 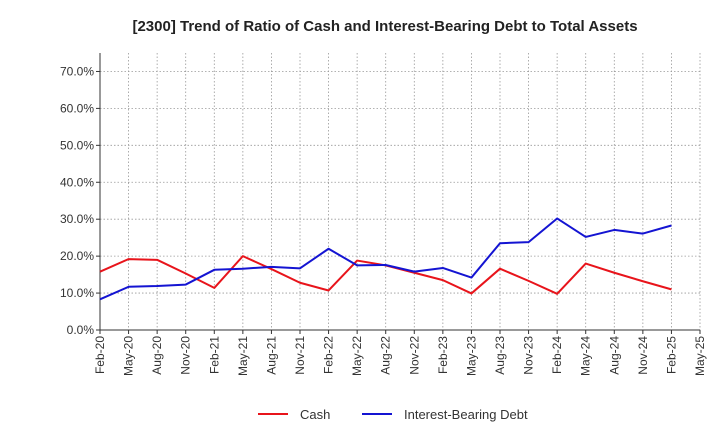 What do you see at coordinates (300, 355) in the screenshot?
I see `x-tick-label: Nov-21` at bounding box center [300, 355].